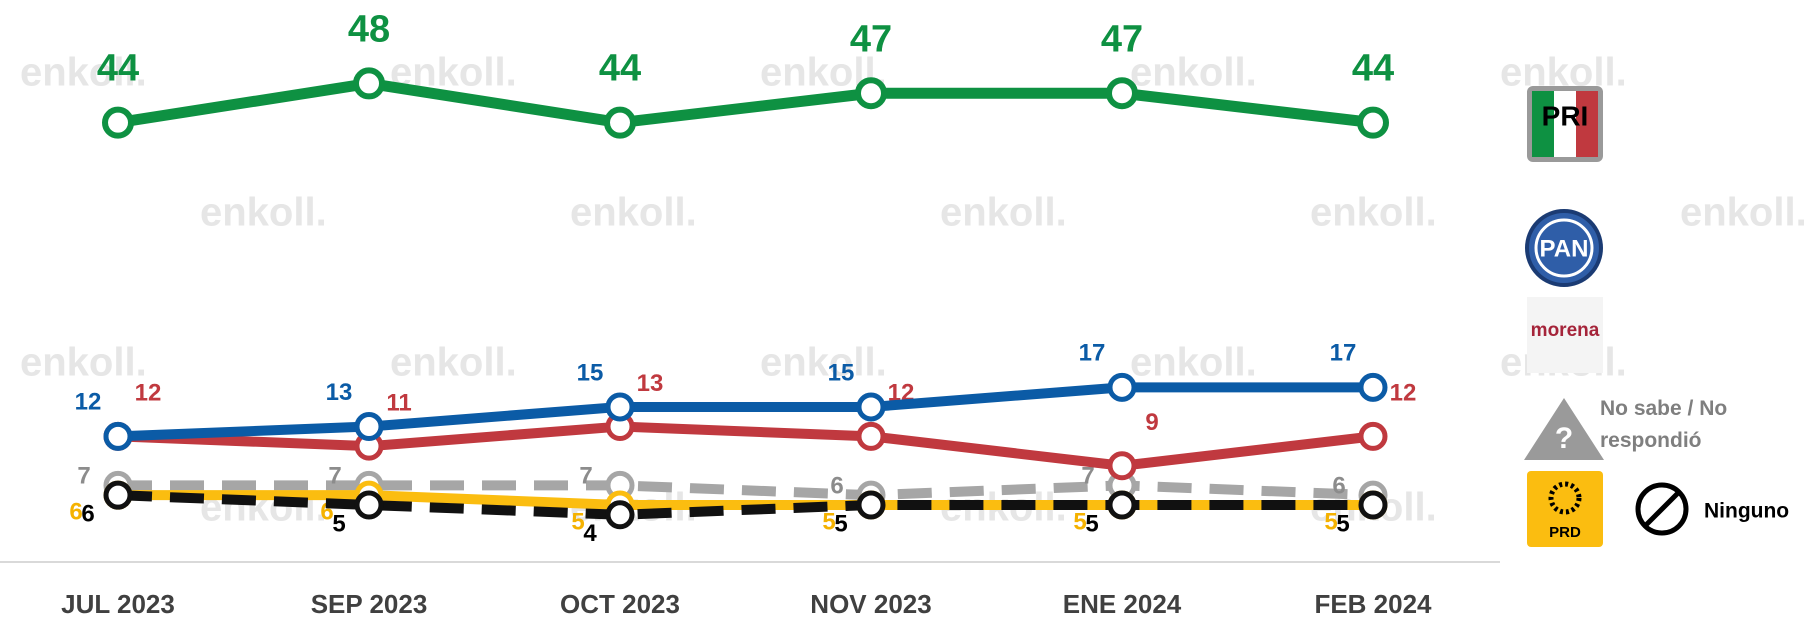 Image resolution: width=1810 pixels, height=620 pixels. I want to click on pri-green, so click(1543, 124).